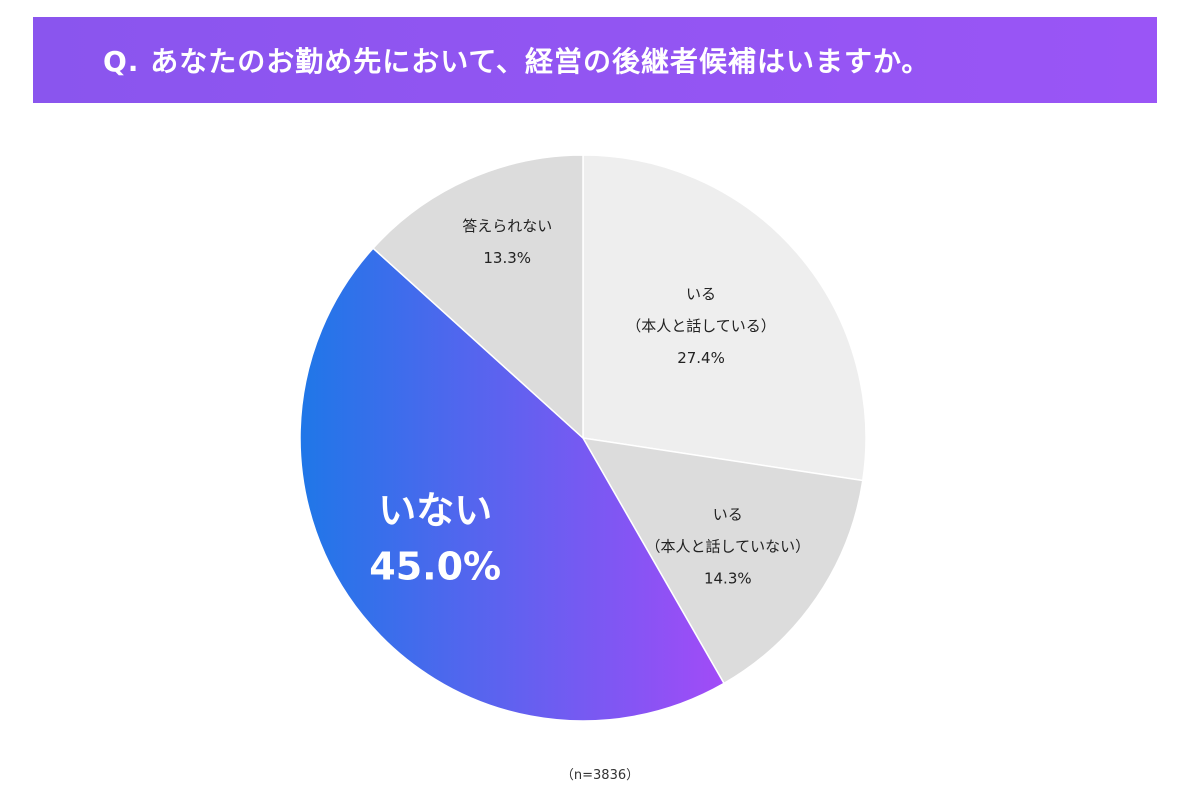  What do you see at coordinates (517, 61) in the screenshot?
I see `chart-title: Q. あなたのお勤め先において、経営の後継者候補はいますか。` at bounding box center [517, 61].